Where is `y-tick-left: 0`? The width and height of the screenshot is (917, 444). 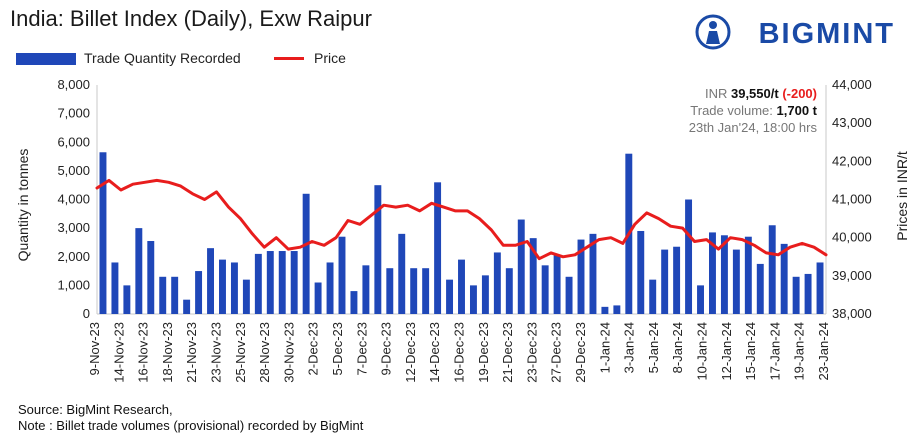
y-tick-left: 0 is located at coordinates (86, 313).